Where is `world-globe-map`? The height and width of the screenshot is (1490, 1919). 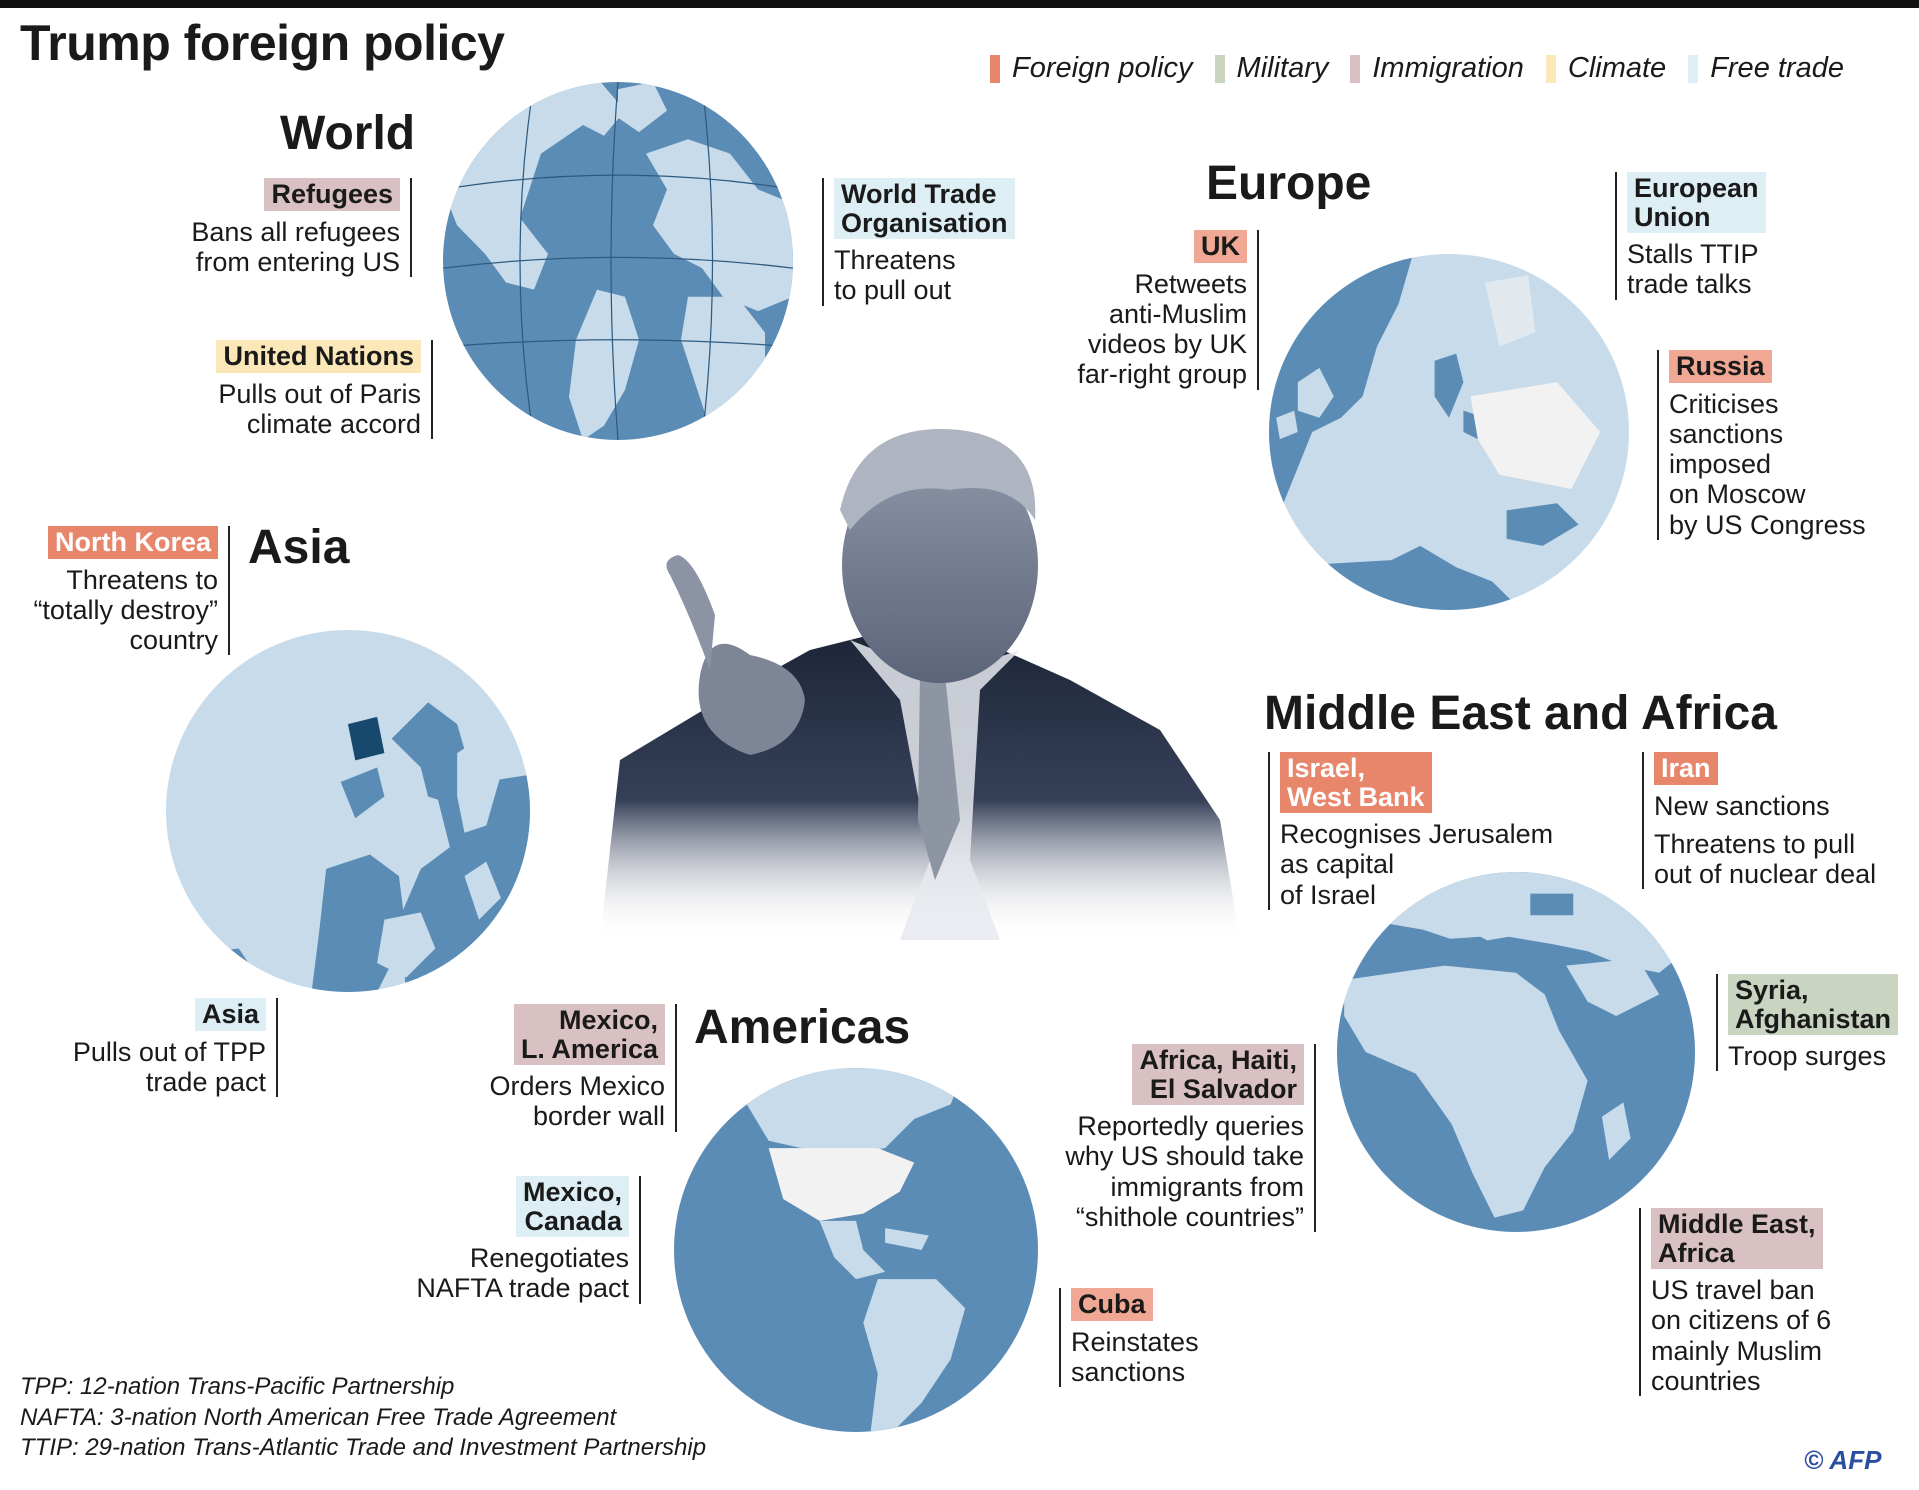 world-globe-map is located at coordinates (618, 261).